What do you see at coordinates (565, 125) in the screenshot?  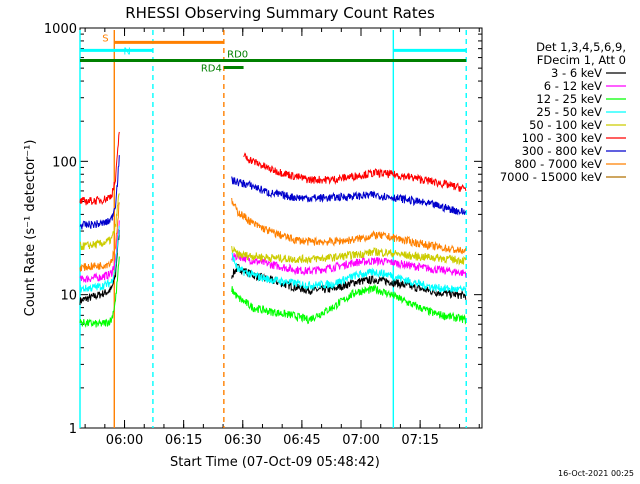 I see `legend-entry-label: 50 - 100 keV` at bounding box center [565, 125].